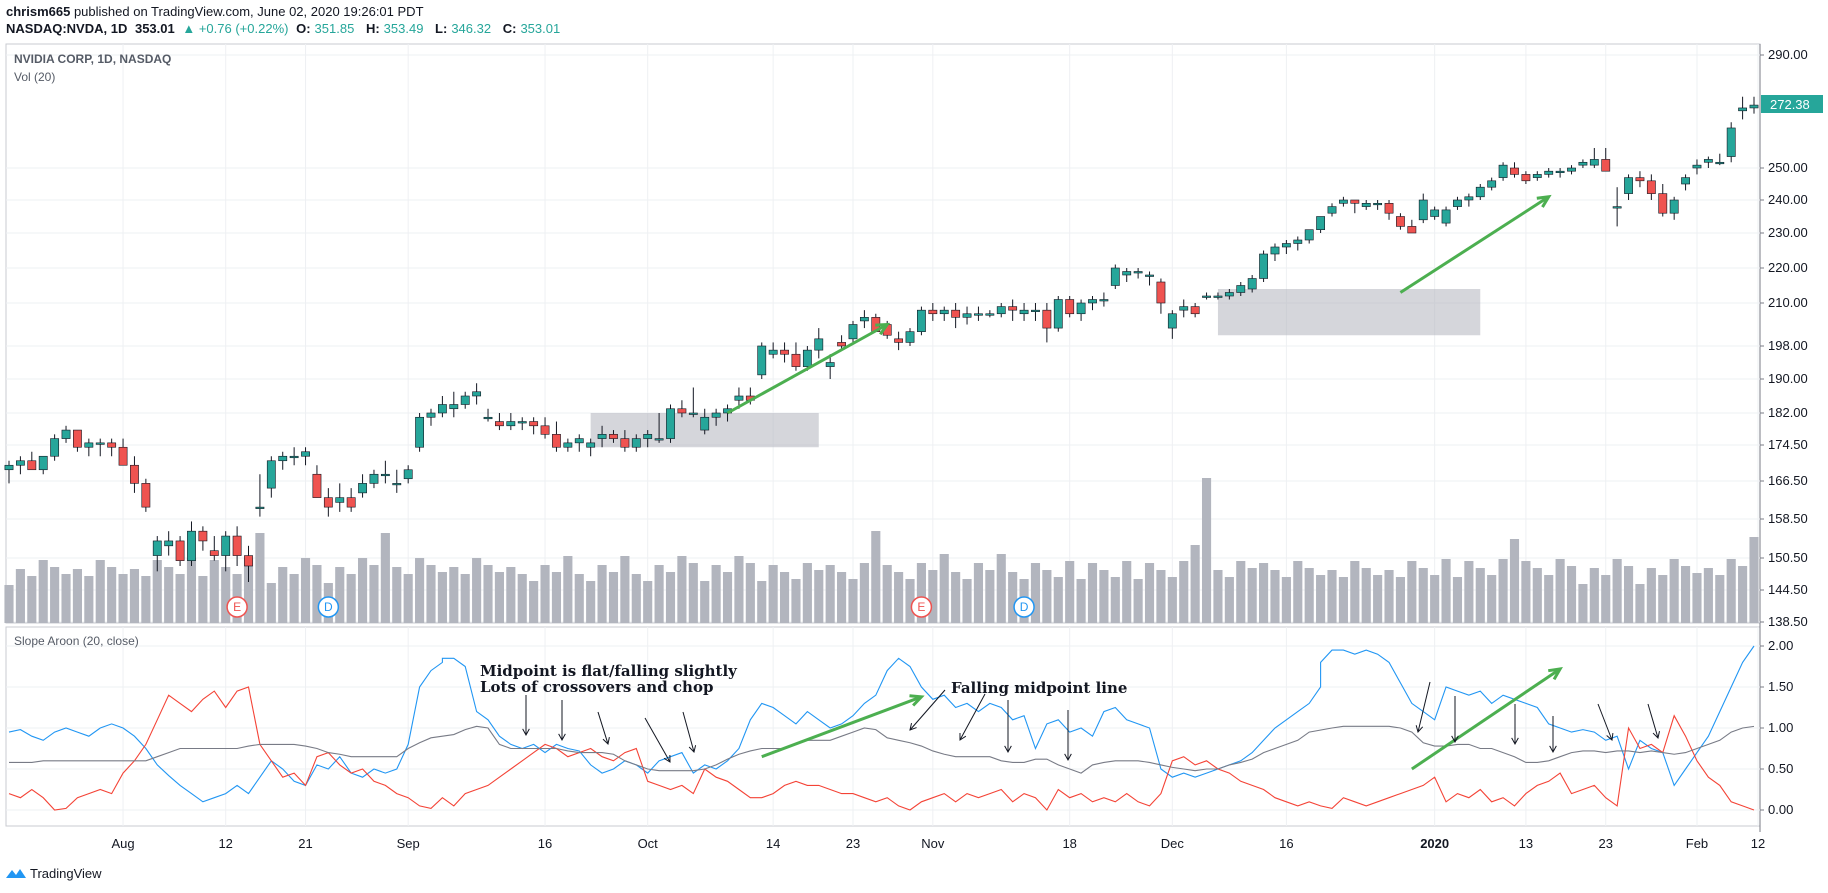  What do you see at coordinates (237, 607) in the screenshot?
I see `earnings-marker-label: E` at bounding box center [237, 607].